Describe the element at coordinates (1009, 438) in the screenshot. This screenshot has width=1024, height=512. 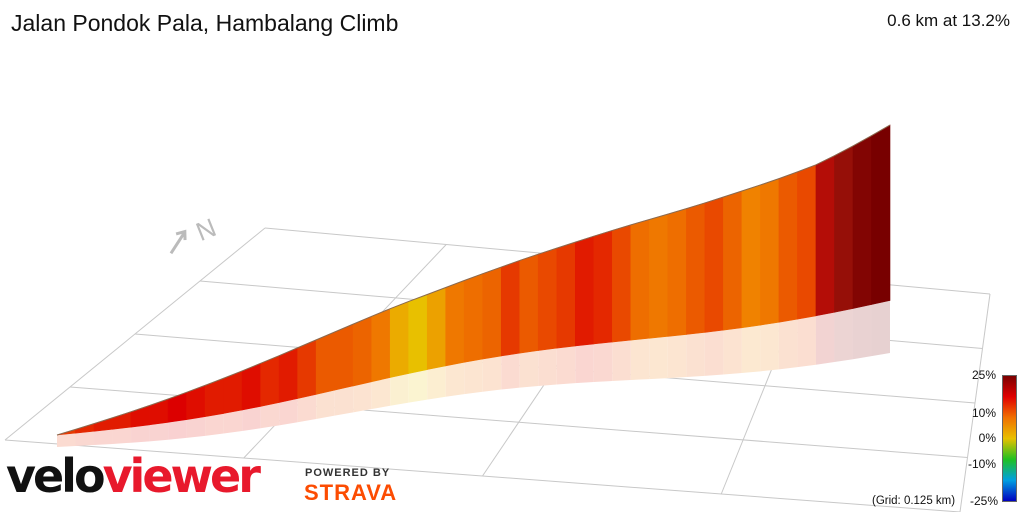
I see `gradient-legend-bar` at that location.